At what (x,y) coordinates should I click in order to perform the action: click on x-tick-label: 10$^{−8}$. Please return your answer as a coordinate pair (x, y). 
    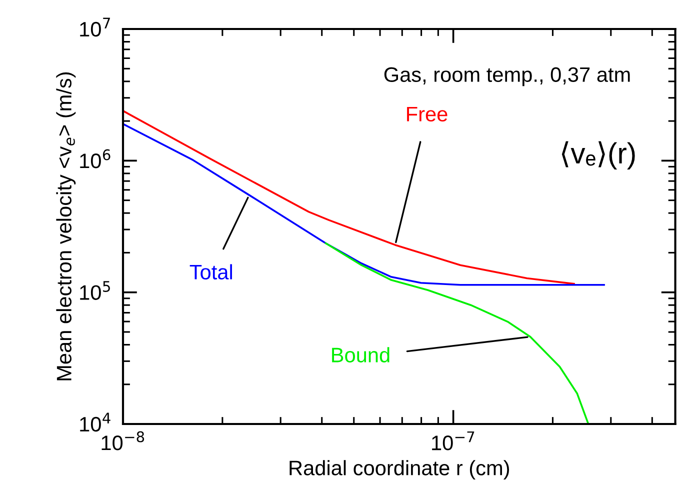
    Looking at the image, I should click on (123, 440).